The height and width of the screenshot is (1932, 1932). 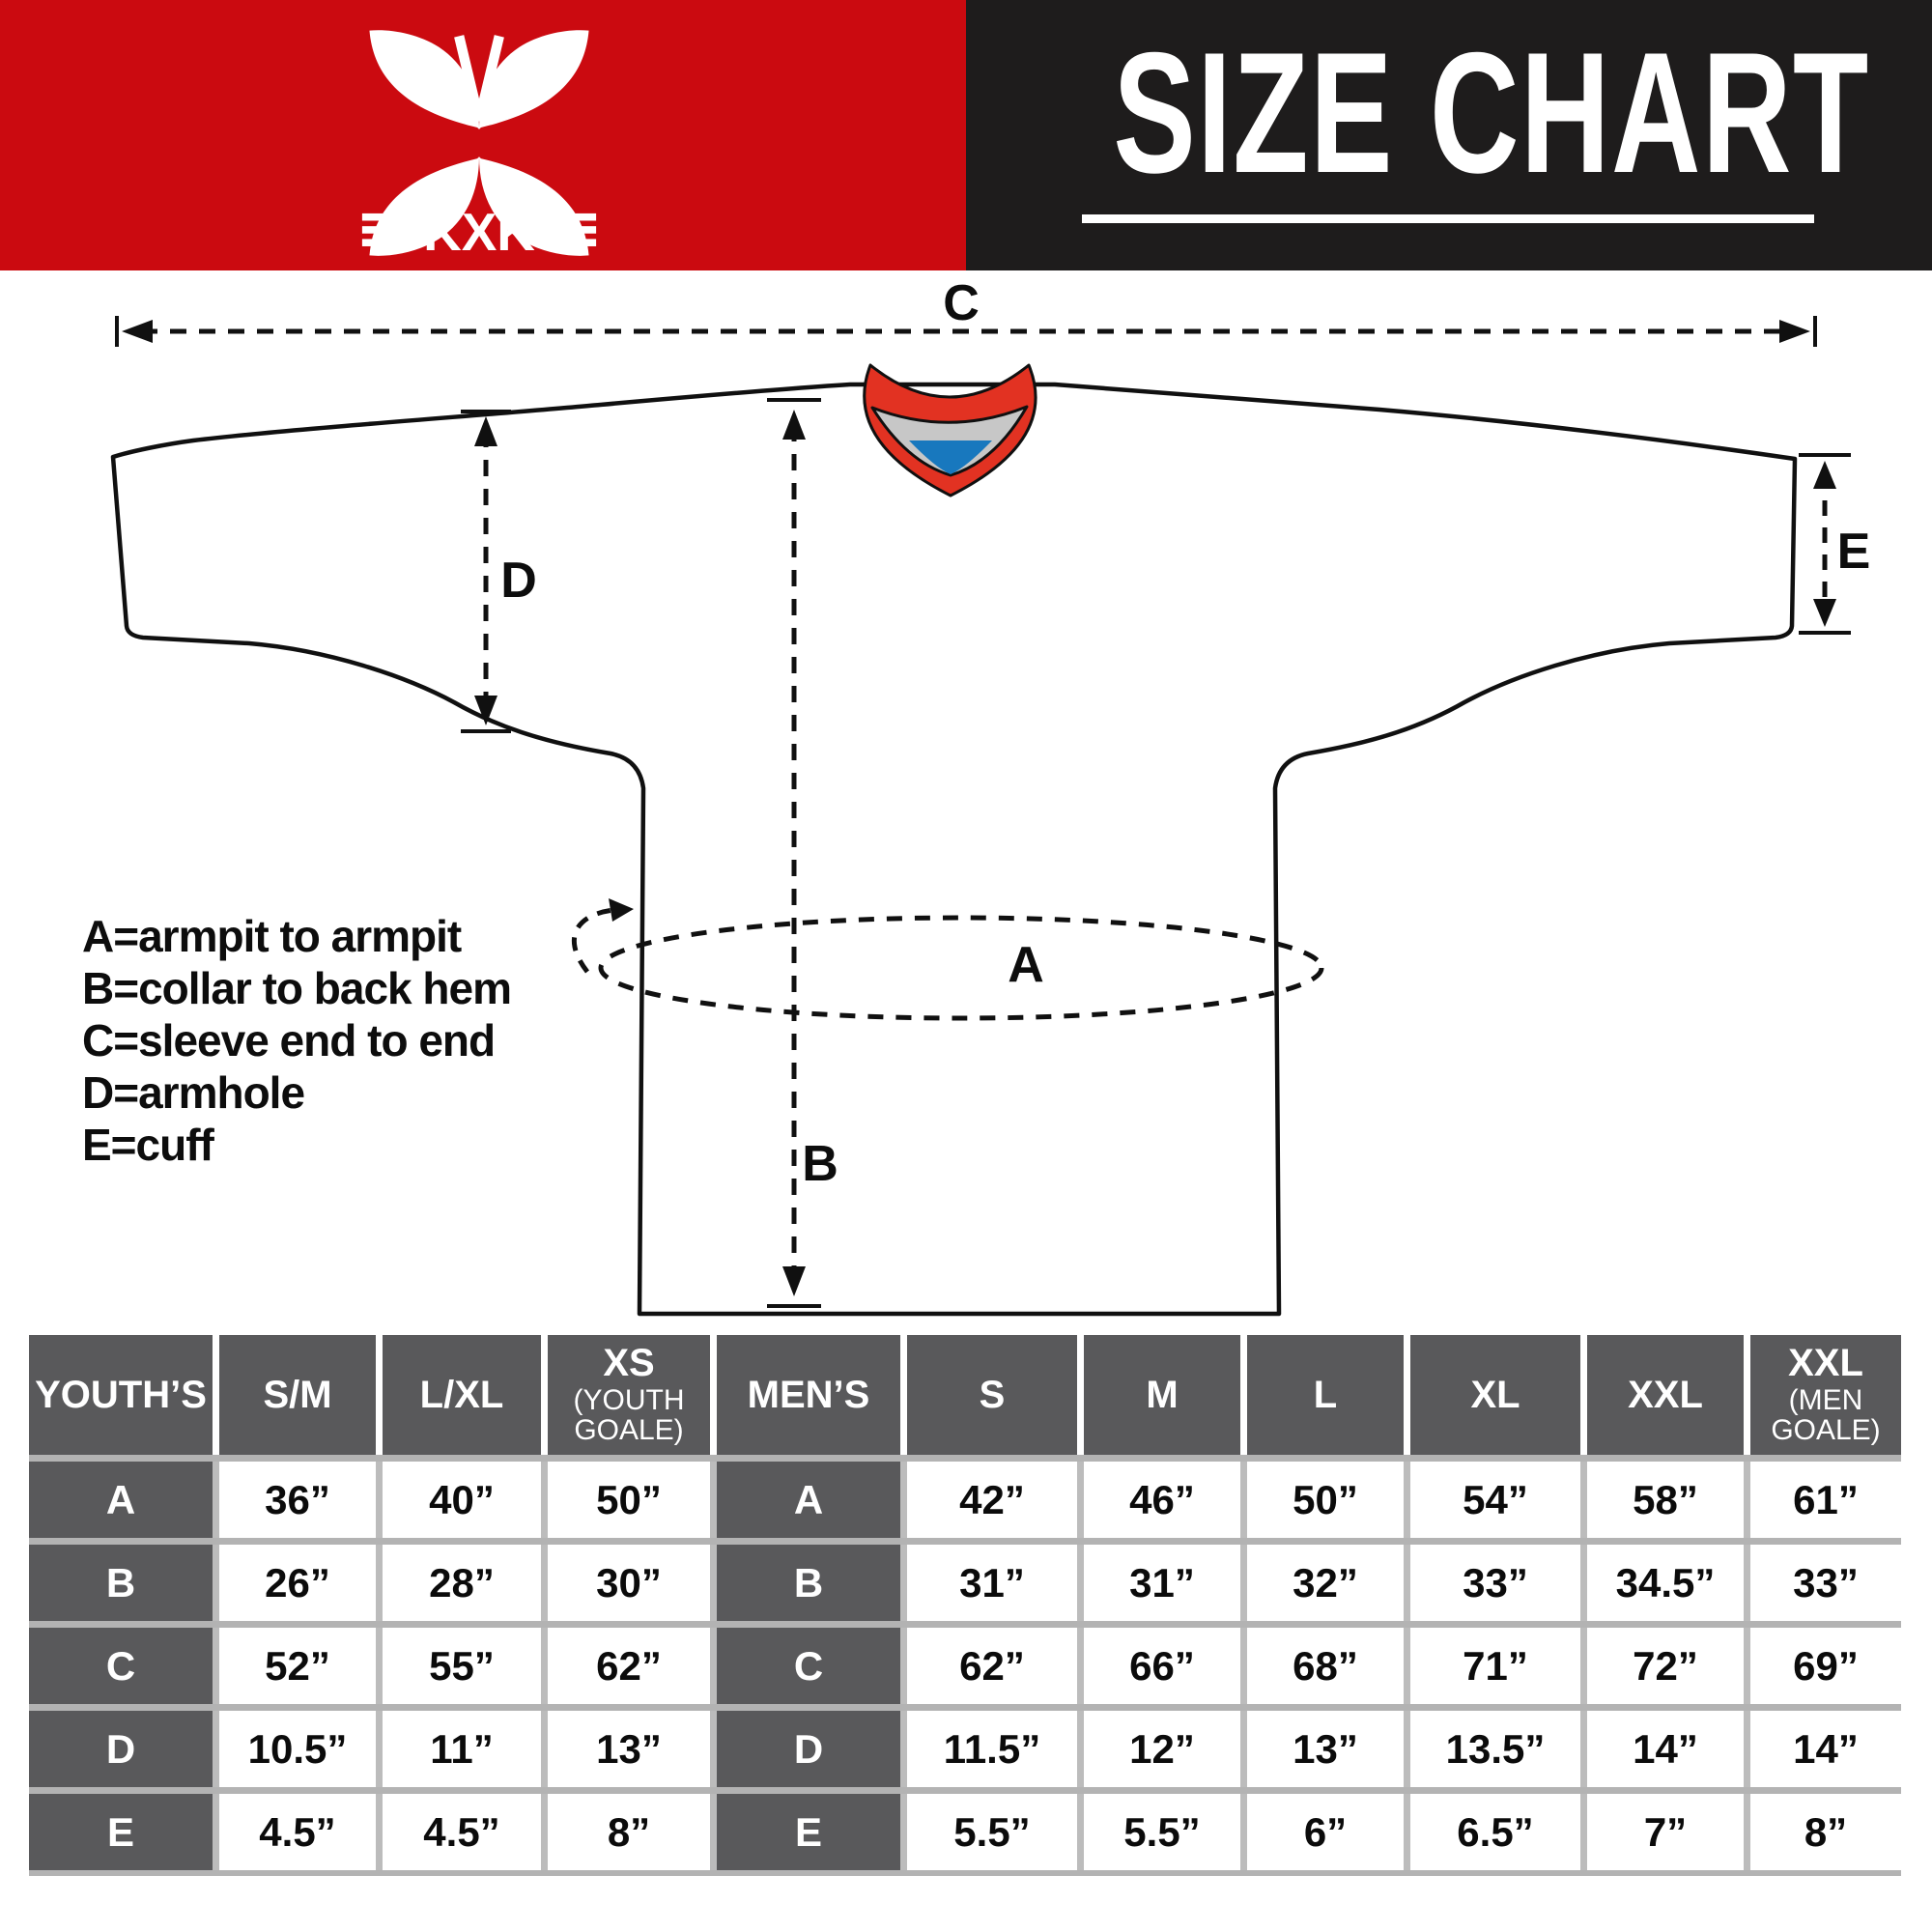 What do you see at coordinates (808, 1666) in the screenshot?
I see `row-label-mens: C` at bounding box center [808, 1666].